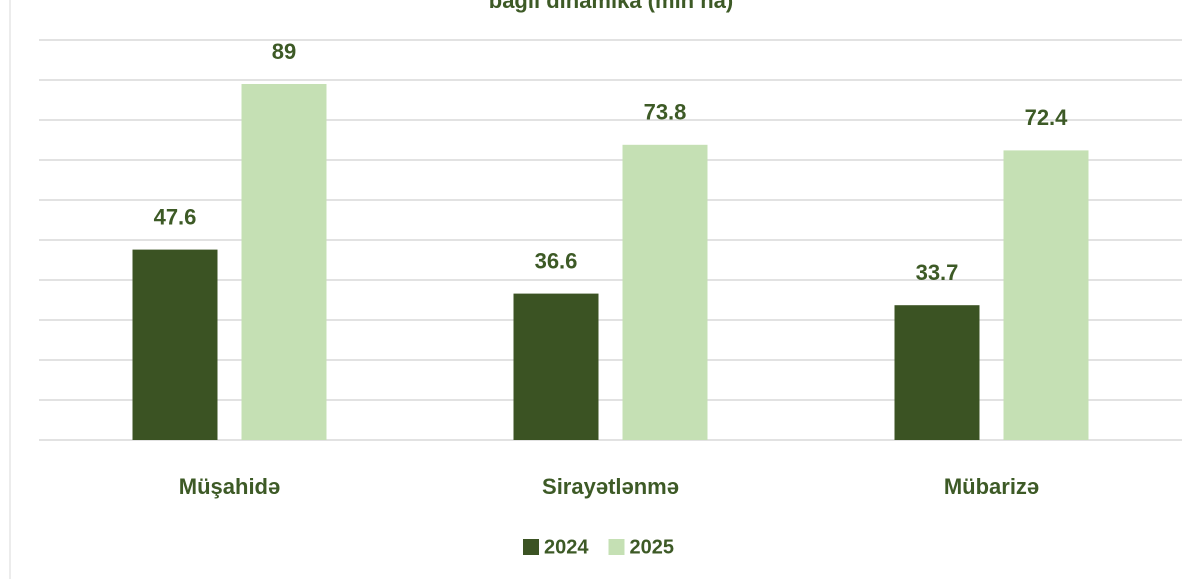 Image resolution: width=1200 pixels, height=579 pixels. Describe the element at coordinates (556, 260) in the screenshot. I see `data-label: 36.6` at that location.